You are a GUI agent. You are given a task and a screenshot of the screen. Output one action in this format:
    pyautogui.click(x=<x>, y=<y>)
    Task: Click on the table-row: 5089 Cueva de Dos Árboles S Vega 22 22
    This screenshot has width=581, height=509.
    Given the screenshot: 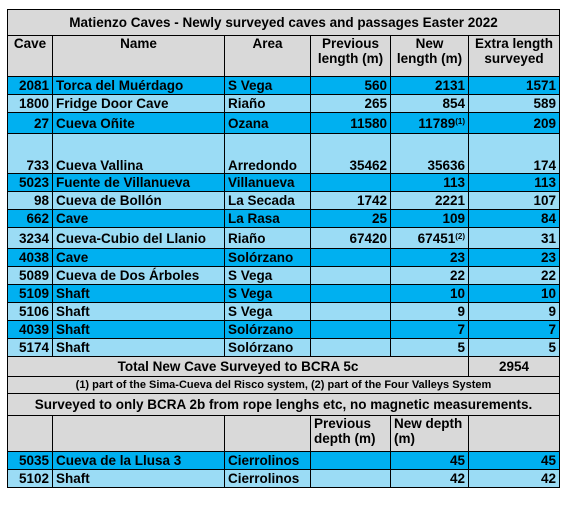 What is the action you would take?
    pyautogui.click(x=284, y=275)
    